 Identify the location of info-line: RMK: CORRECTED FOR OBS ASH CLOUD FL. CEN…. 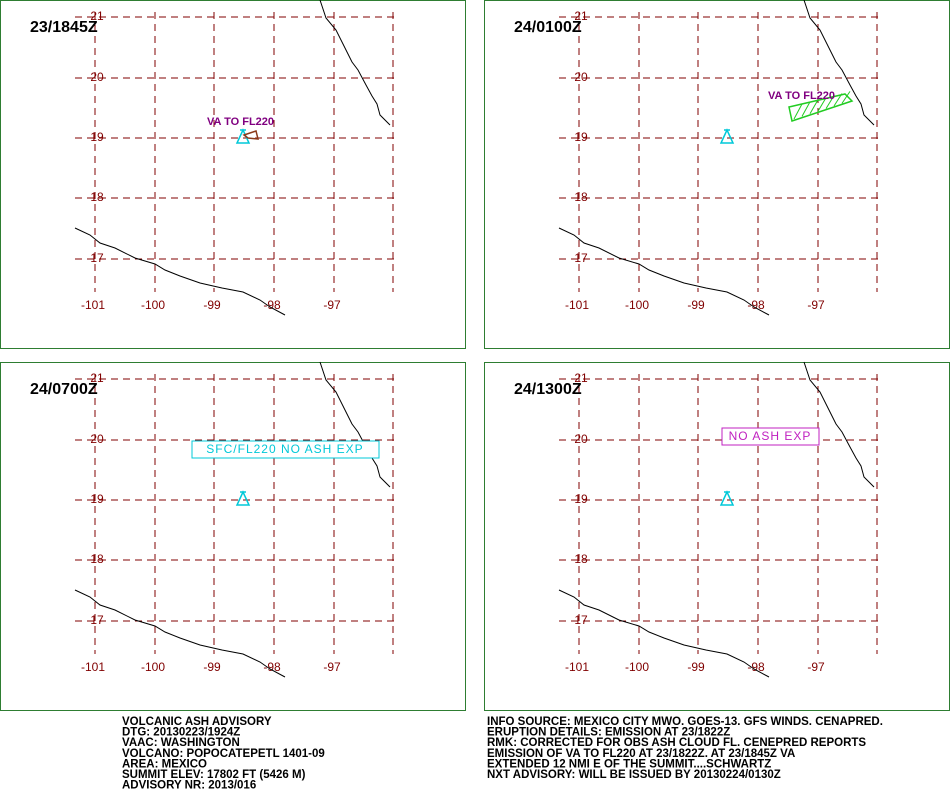
(676, 743).